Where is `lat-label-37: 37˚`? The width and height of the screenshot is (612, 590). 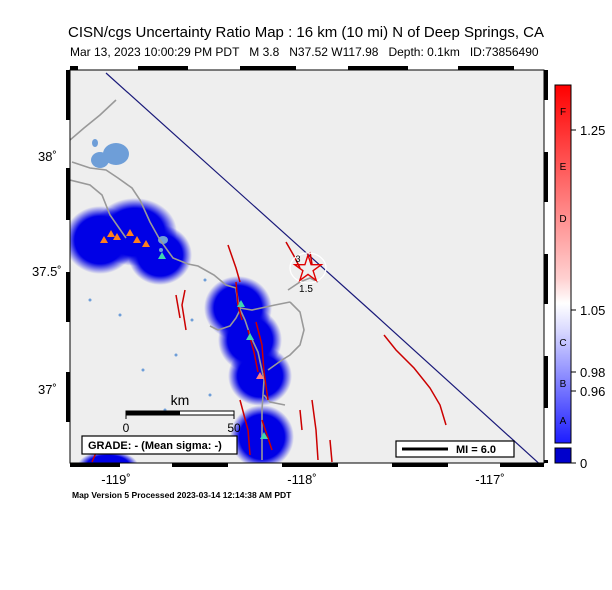 lat-label-37: 37˚ is located at coordinates (47, 389).